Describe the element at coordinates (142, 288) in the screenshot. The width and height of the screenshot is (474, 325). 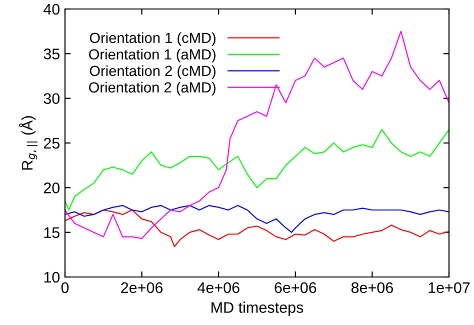
I see `x-tick-label: 2e+06` at that location.